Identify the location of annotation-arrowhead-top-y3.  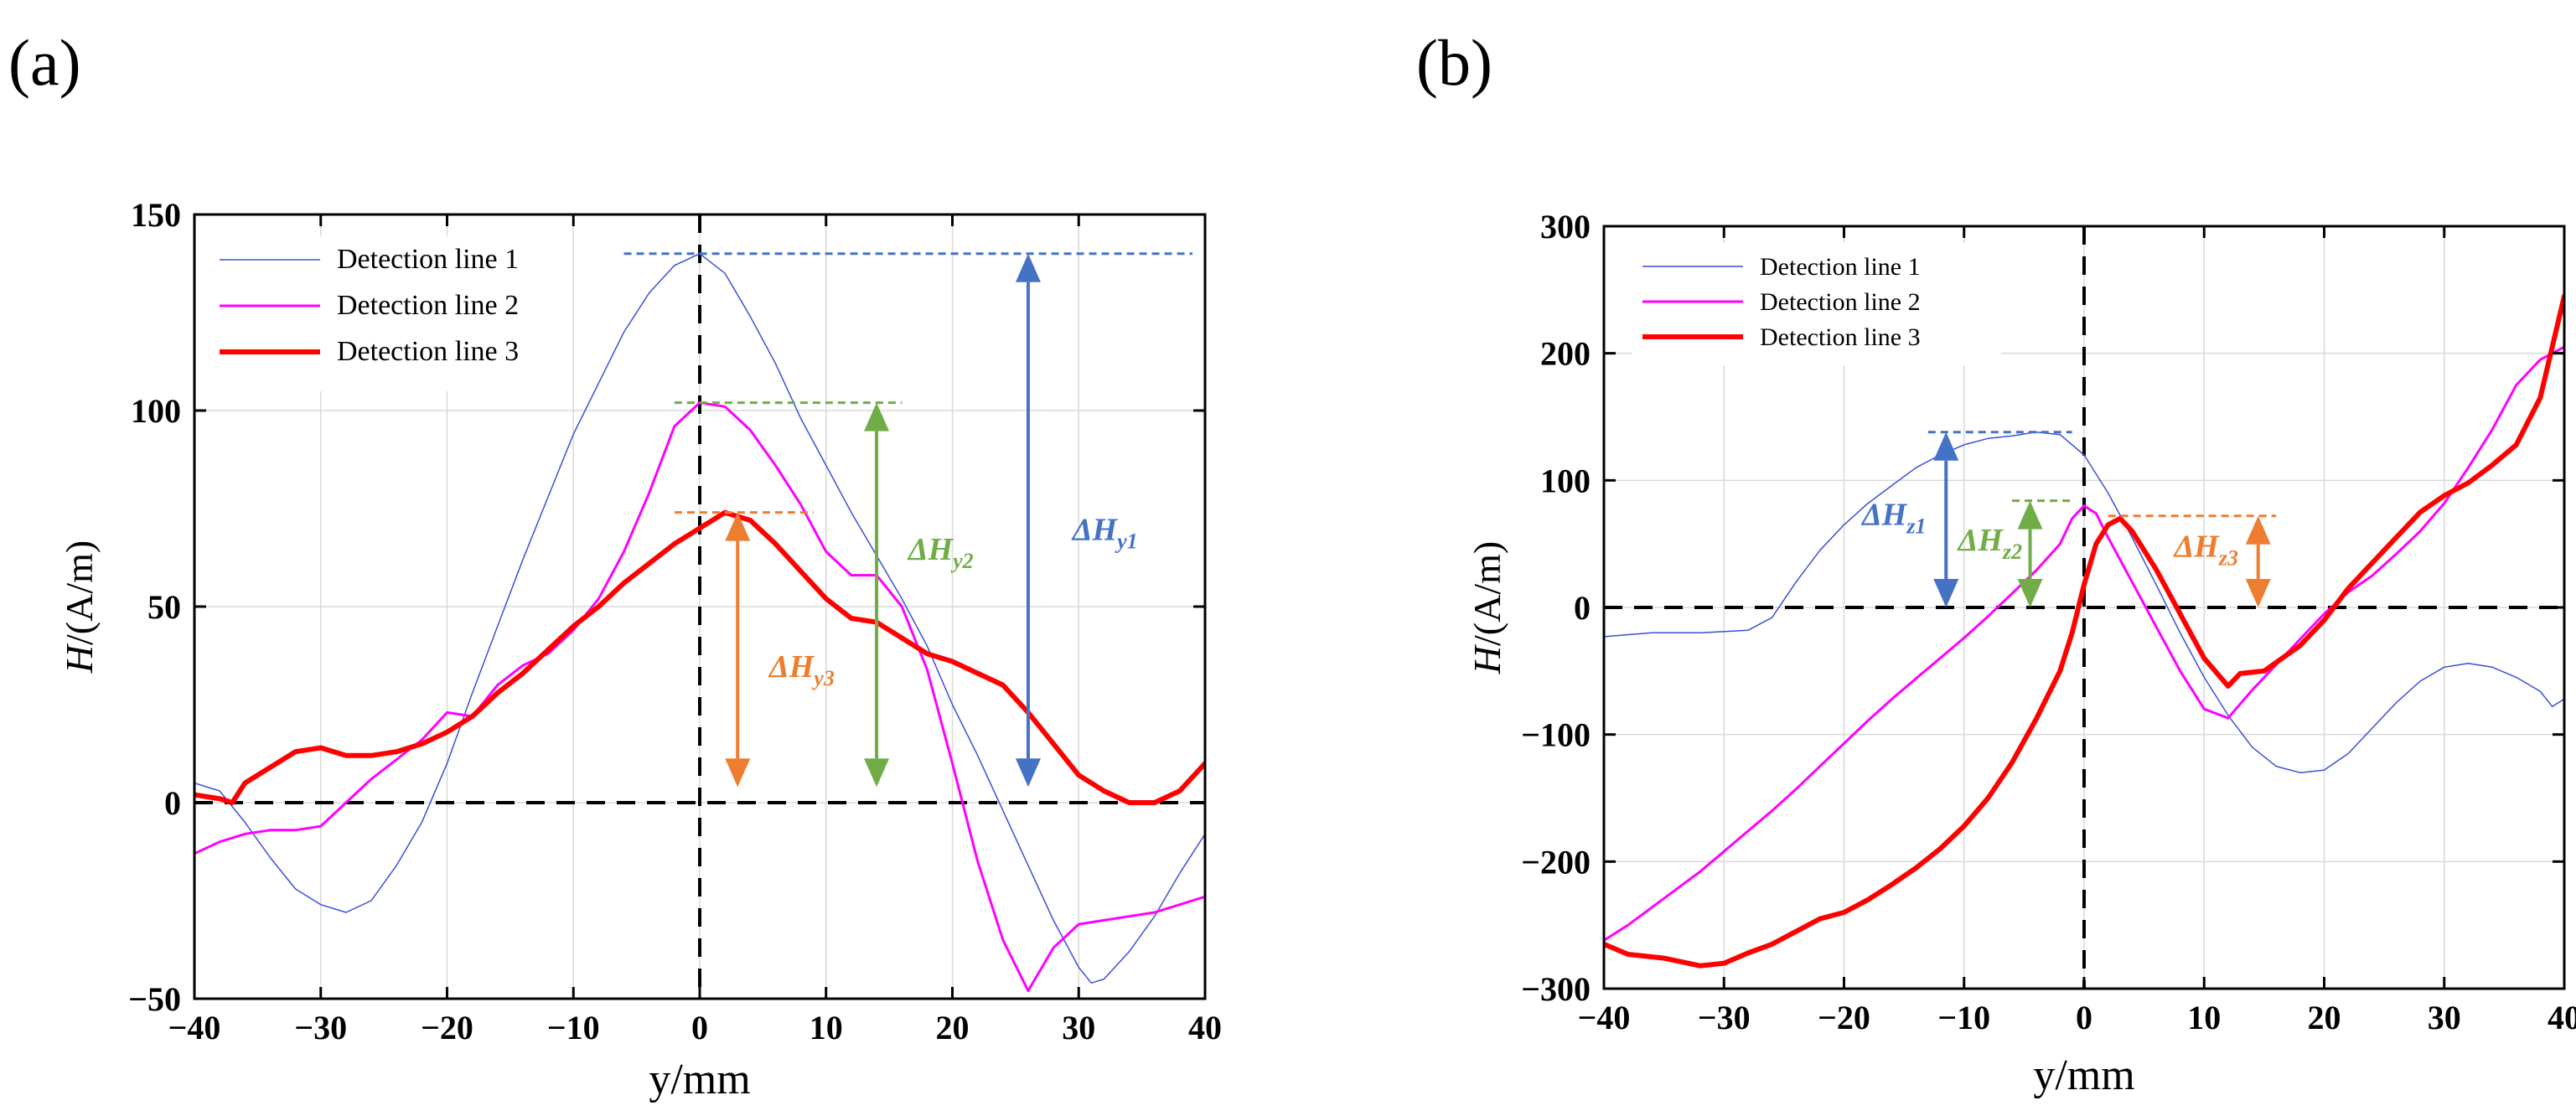
(738, 526).